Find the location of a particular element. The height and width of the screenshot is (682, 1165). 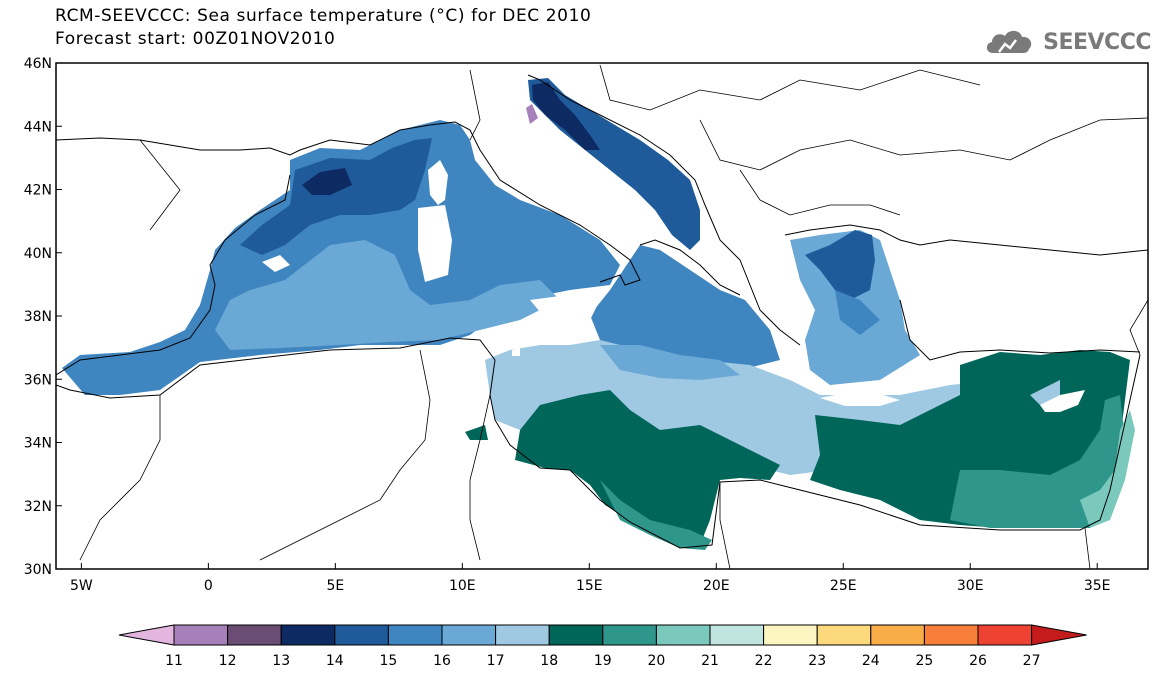

island-sardinia is located at coordinates (435, 243).